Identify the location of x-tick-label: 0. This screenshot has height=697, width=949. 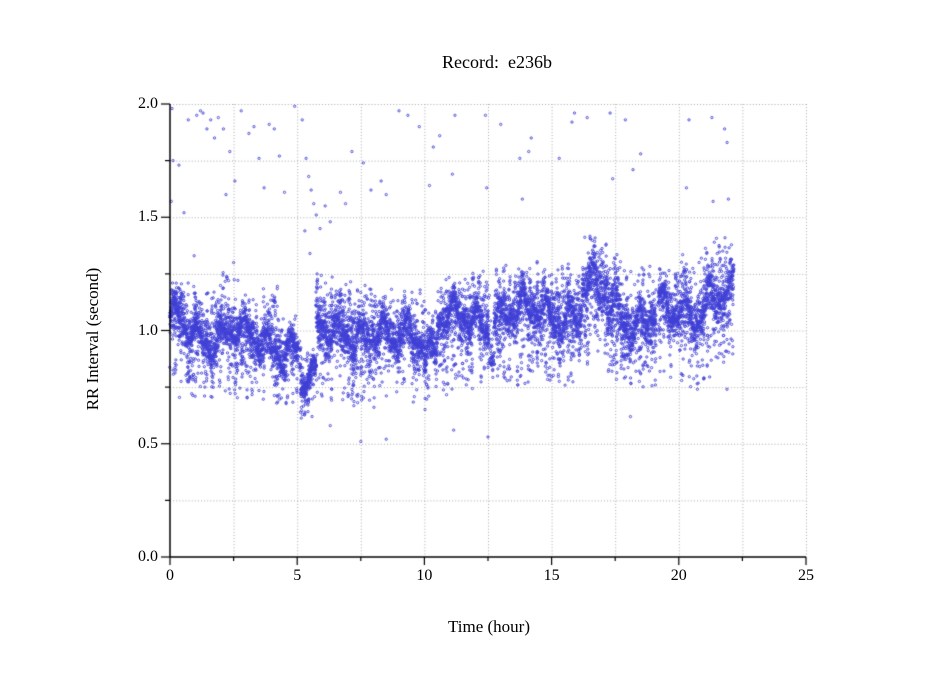
(170, 575).